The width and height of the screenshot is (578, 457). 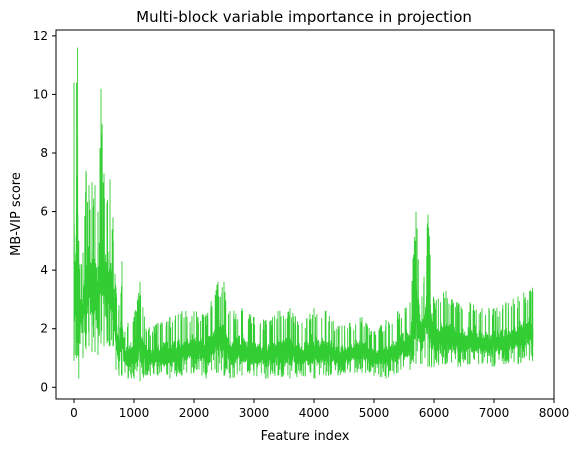 What do you see at coordinates (40, 36) in the screenshot?
I see `y-tick-label: 12` at bounding box center [40, 36].